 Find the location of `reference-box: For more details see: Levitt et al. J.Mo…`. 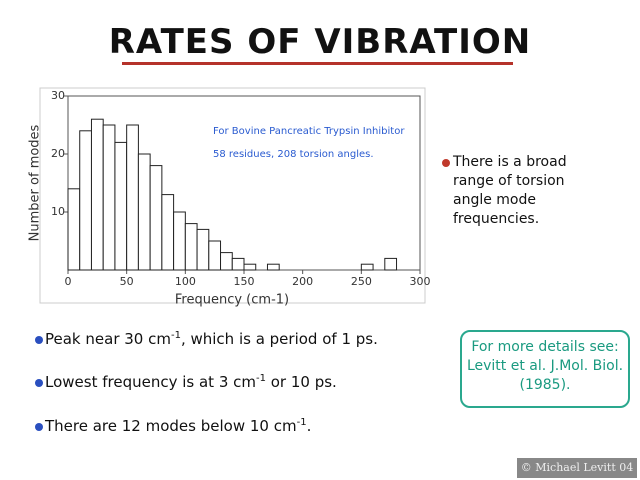

reference-box: For more details see: Levitt et al. J.Mo… is located at coordinates (545, 369).